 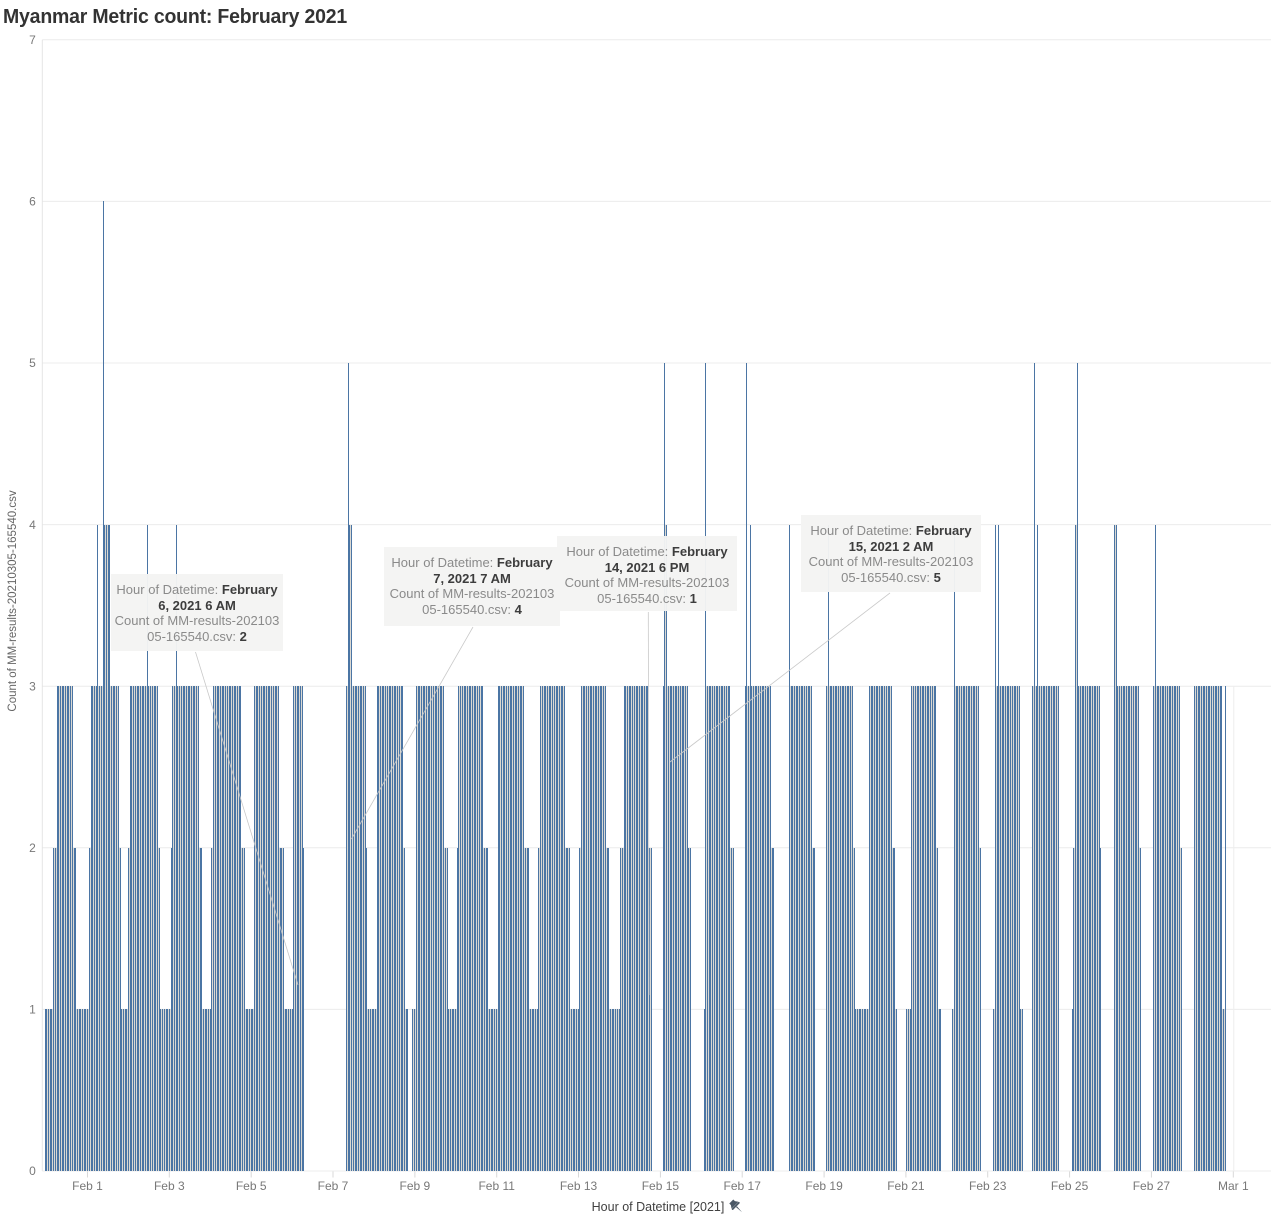 What do you see at coordinates (333, 1186) in the screenshot?
I see `svg-text: Feb 7` at bounding box center [333, 1186].